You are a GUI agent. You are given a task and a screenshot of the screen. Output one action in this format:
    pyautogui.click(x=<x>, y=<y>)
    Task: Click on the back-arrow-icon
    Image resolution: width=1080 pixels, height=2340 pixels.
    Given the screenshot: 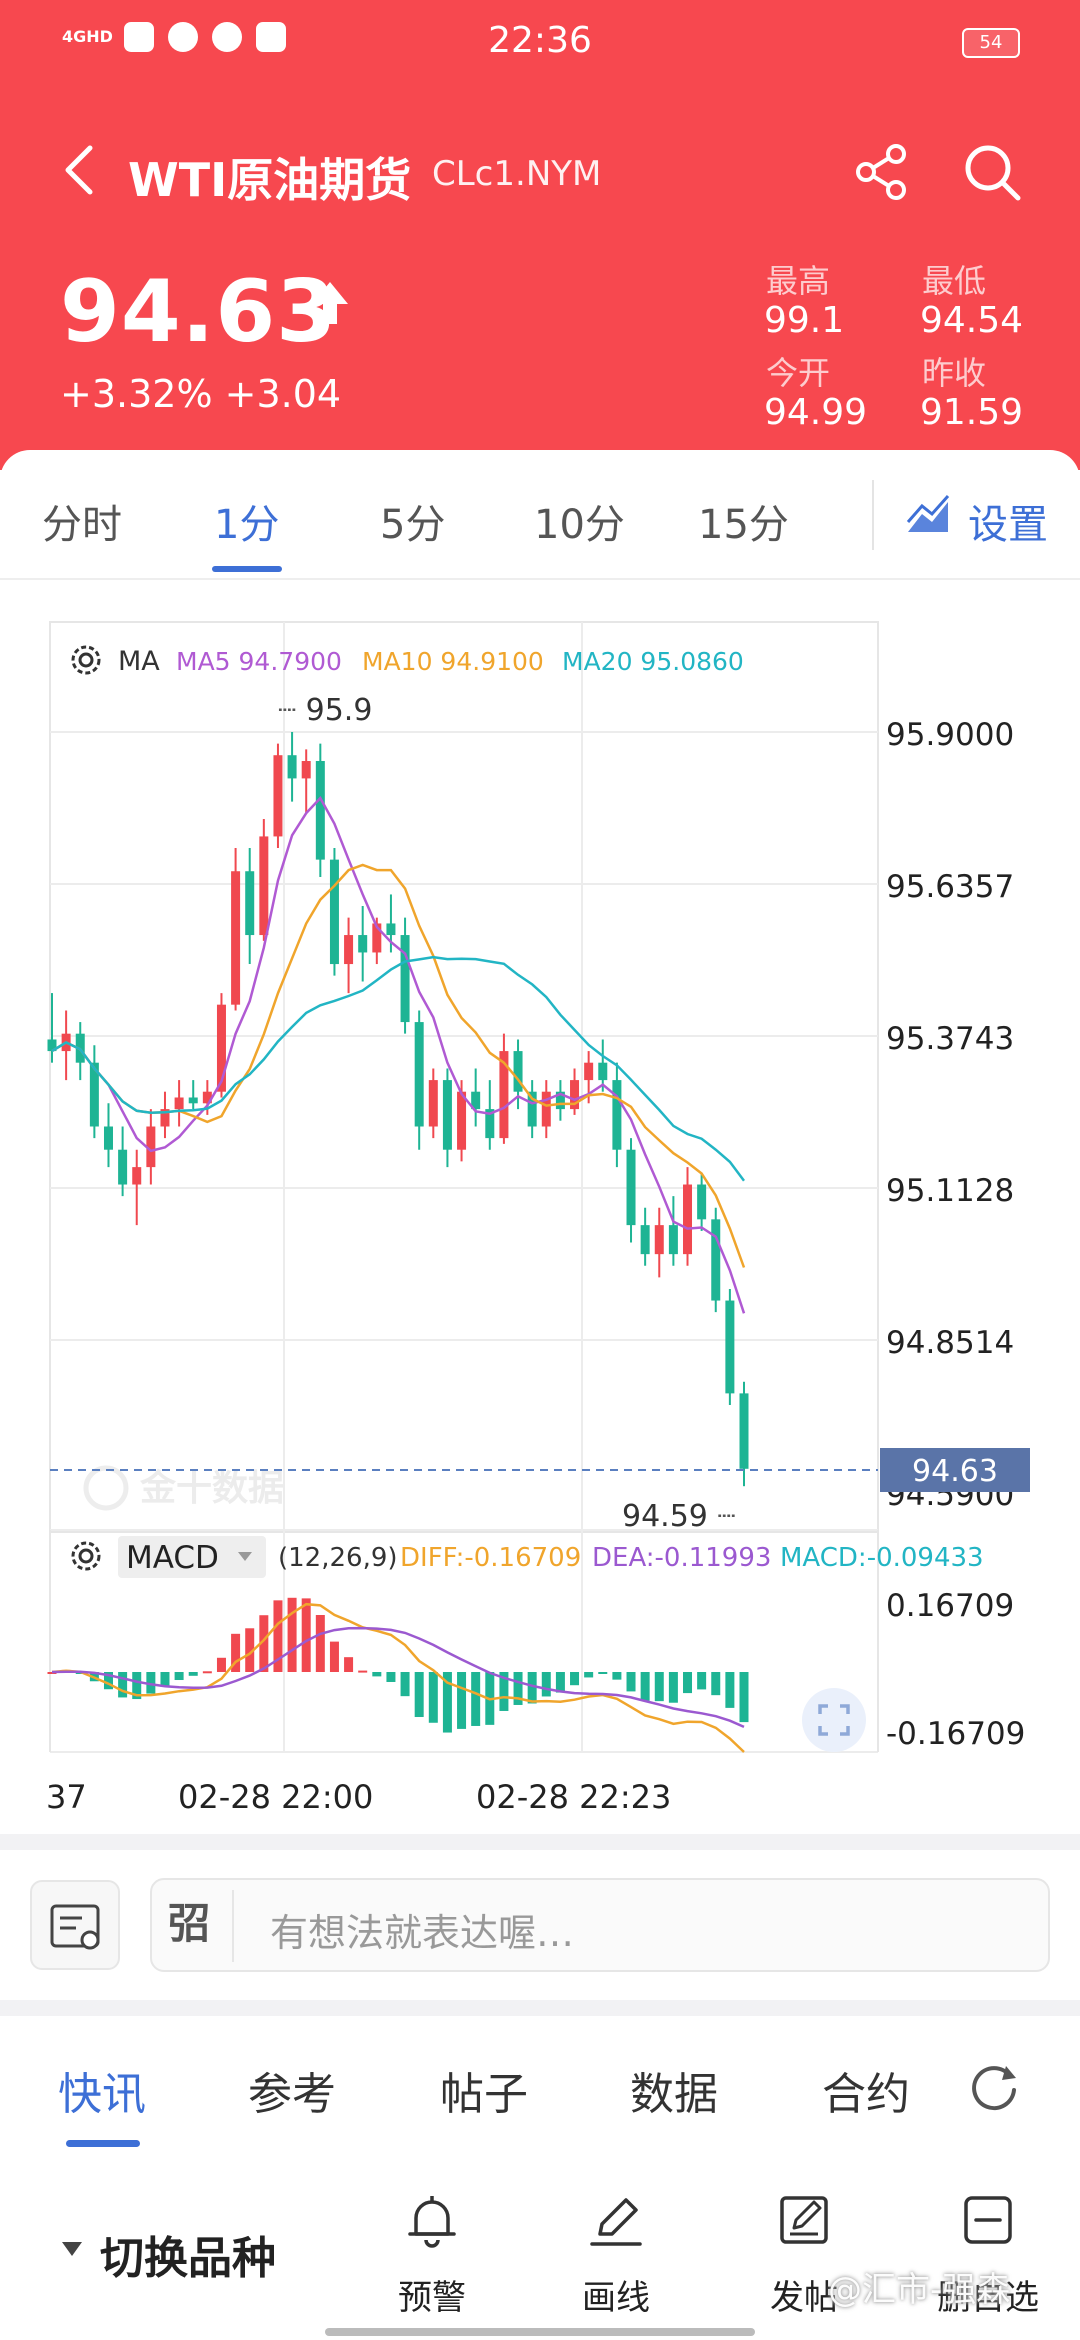 What is the action you would take?
    pyautogui.click(x=82, y=170)
    